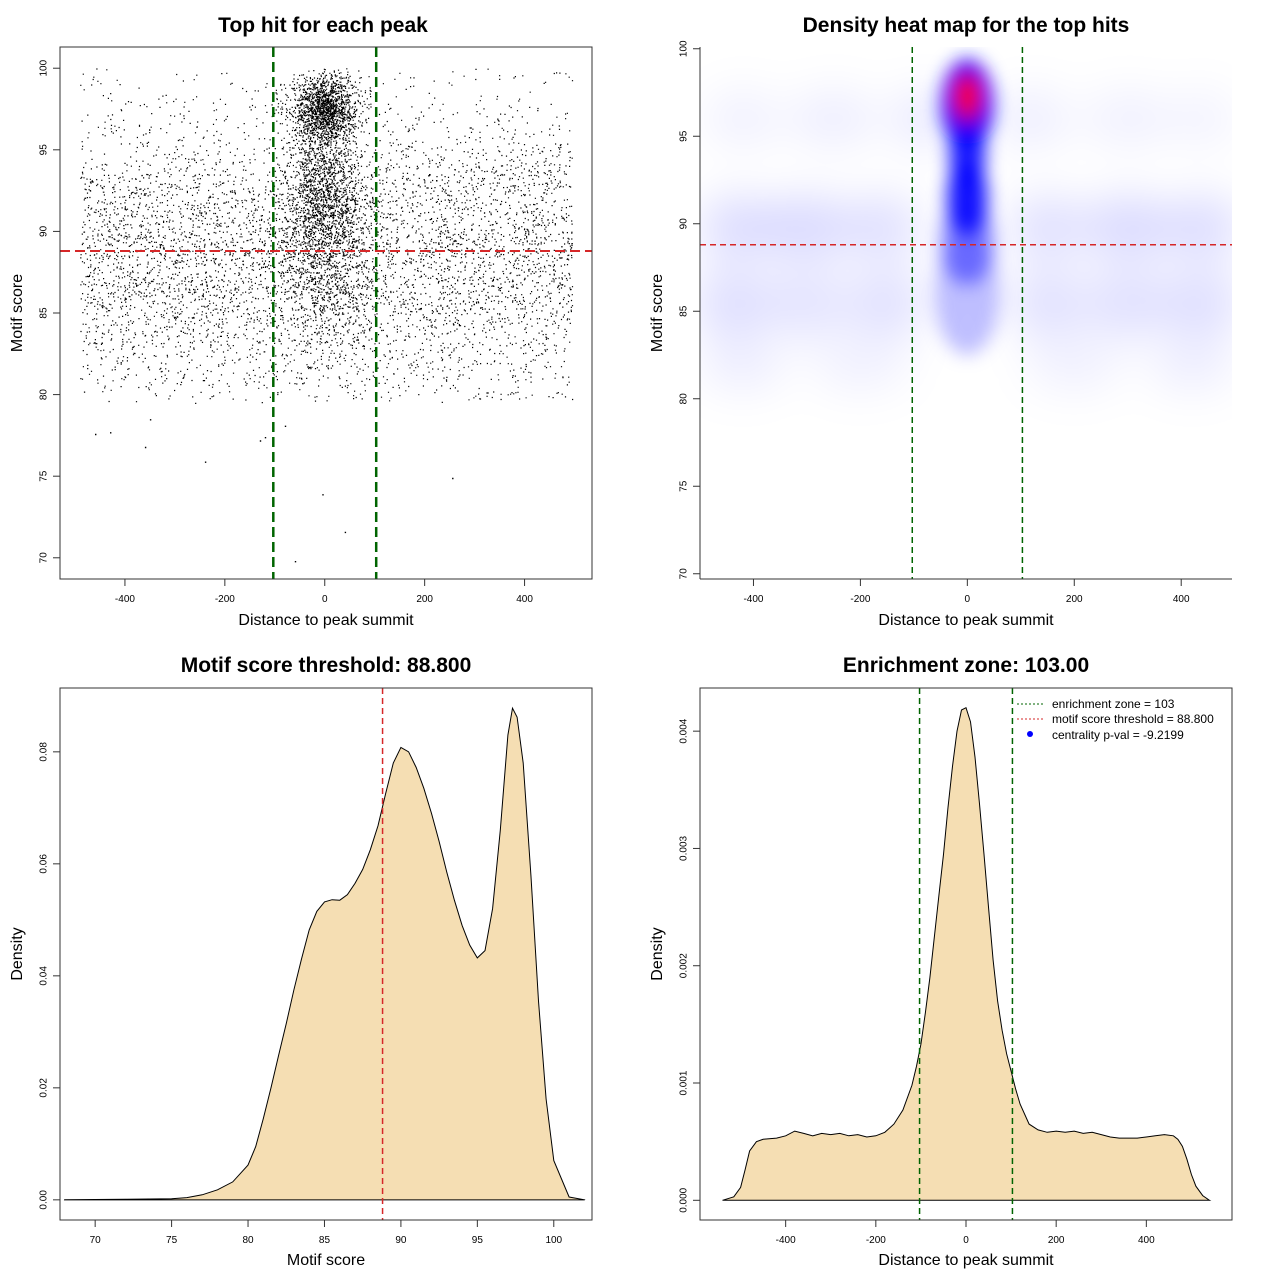 This screenshot has height=1280, width=1280. What do you see at coordinates (684, 574) in the screenshot?
I see `heatmap-y-tick-label: 70` at bounding box center [684, 574].